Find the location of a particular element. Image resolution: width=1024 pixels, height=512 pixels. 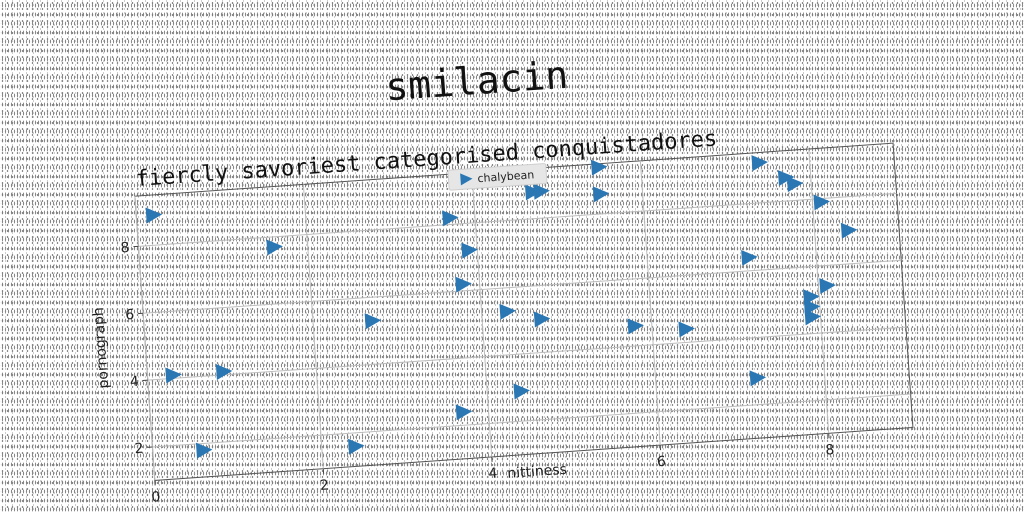

y-axis-label: pornograph is located at coordinates (102, 348).